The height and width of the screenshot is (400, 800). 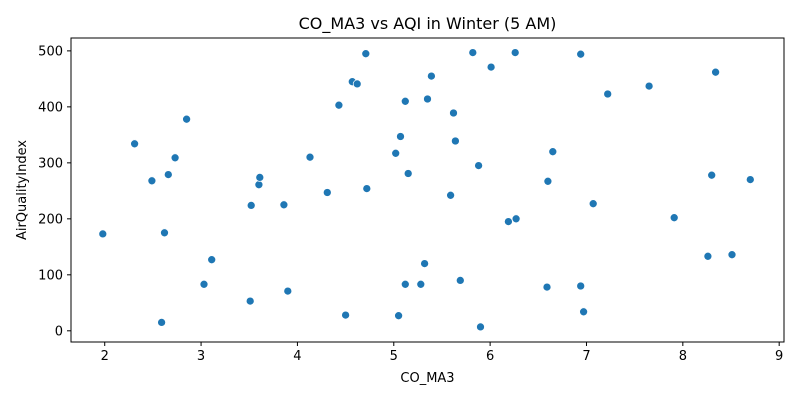 What do you see at coordinates (50, 51) in the screenshot?
I see `y-tick-label: 500` at bounding box center [50, 51].